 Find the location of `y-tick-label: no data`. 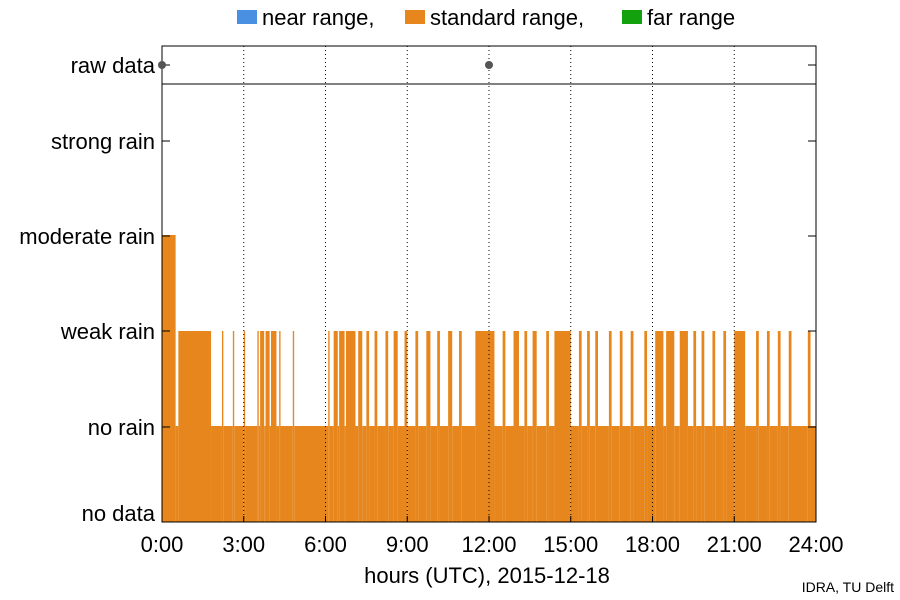

y-tick-label: no data is located at coordinates (119, 513).